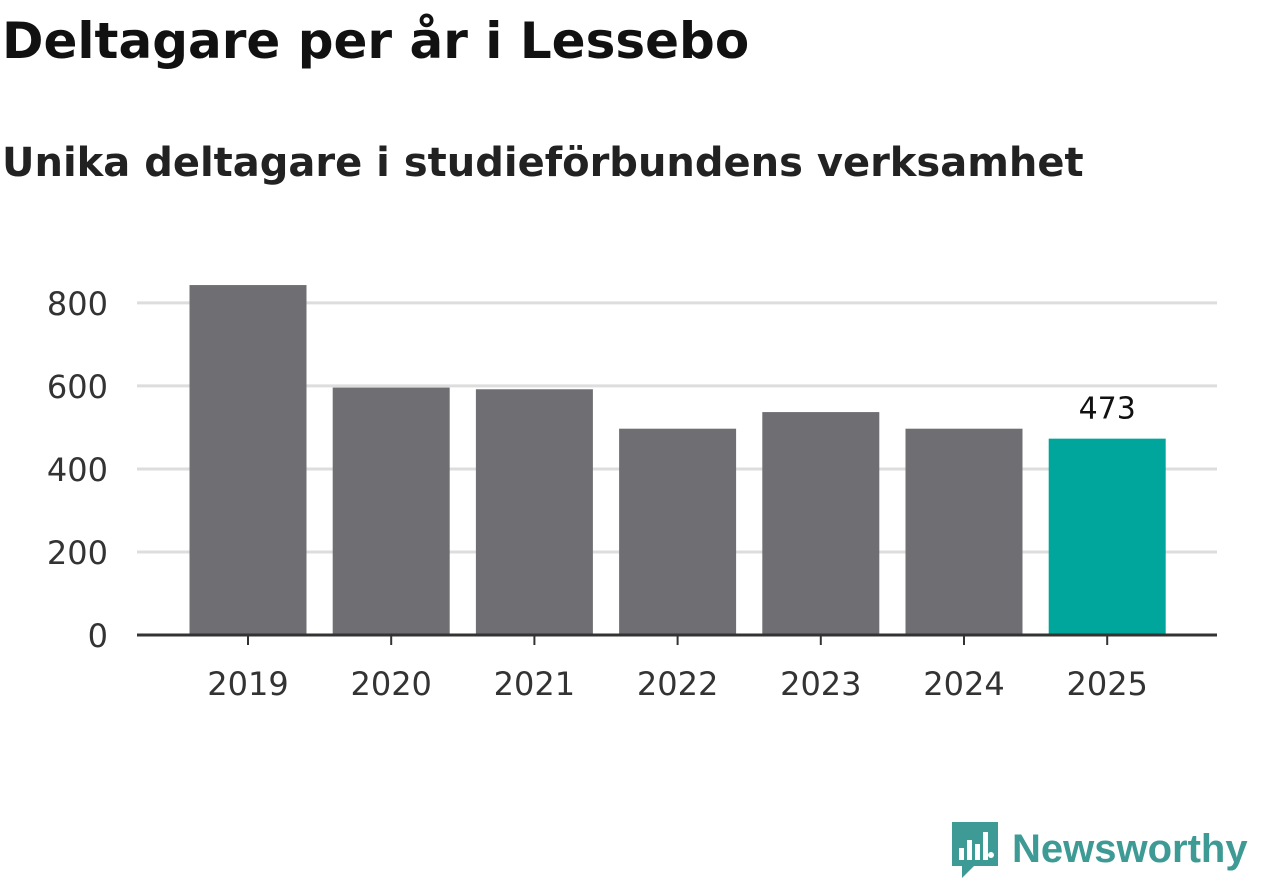 This screenshot has width=1262, height=880. What do you see at coordinates (677, 639) in the screenshot?
I see `x-axis` at bounding box center [677, 639].